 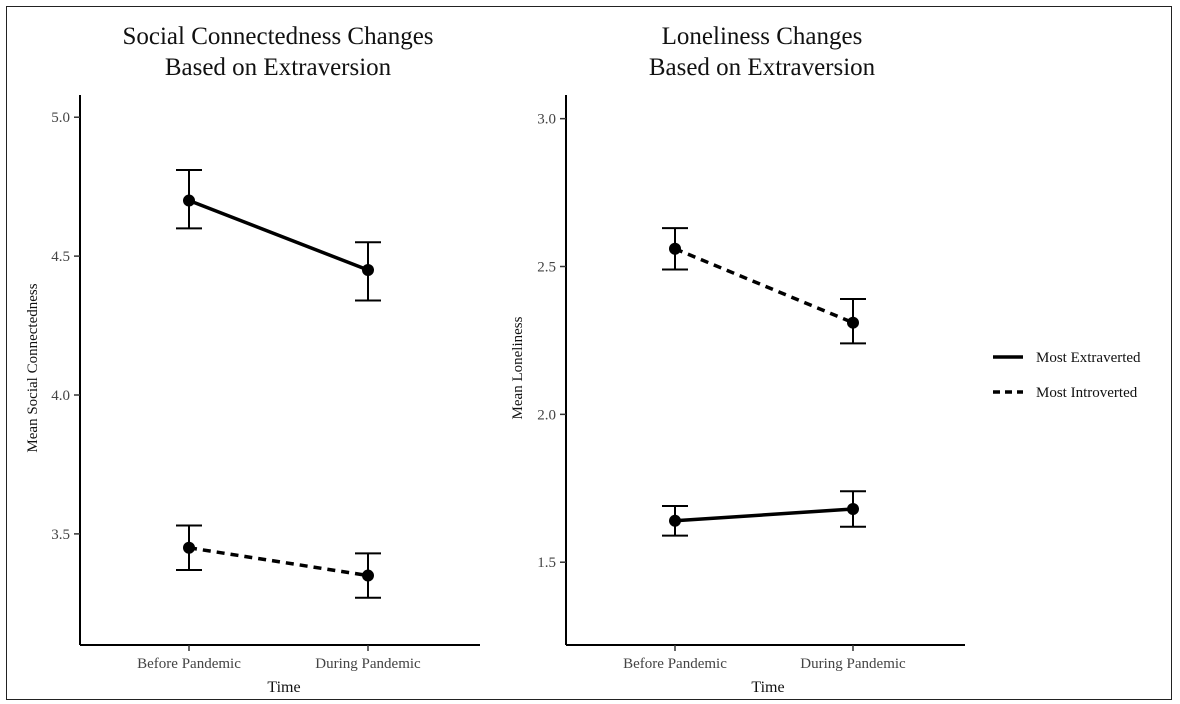 I want to click on chart-legend: Most Extraverted Most Introverted, so click(x=1067, y=375).